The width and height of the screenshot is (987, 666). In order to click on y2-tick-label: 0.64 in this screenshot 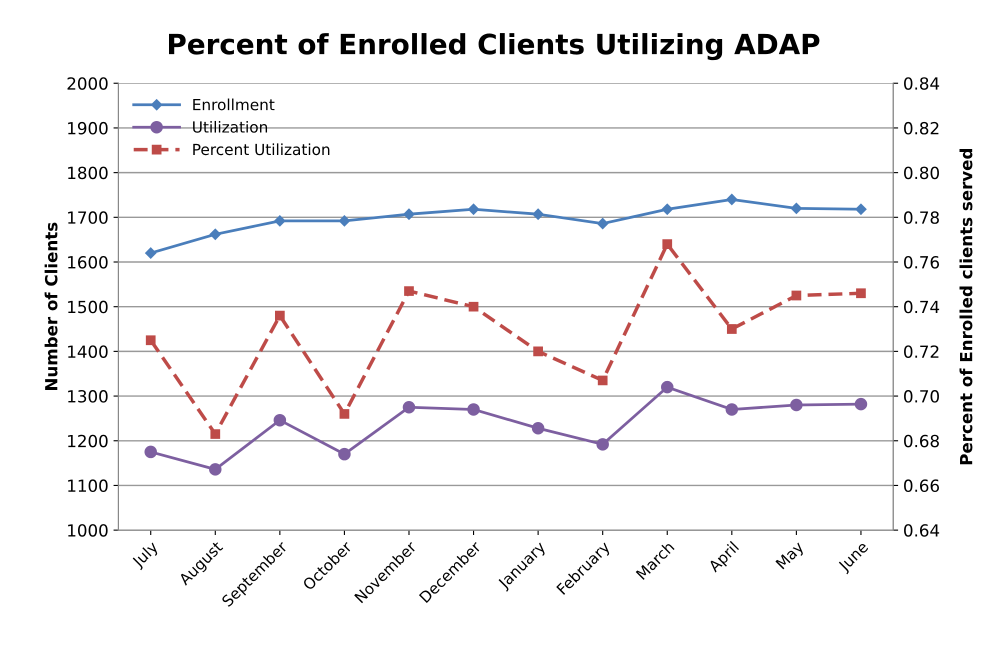, I will do `click(922, 530)`.